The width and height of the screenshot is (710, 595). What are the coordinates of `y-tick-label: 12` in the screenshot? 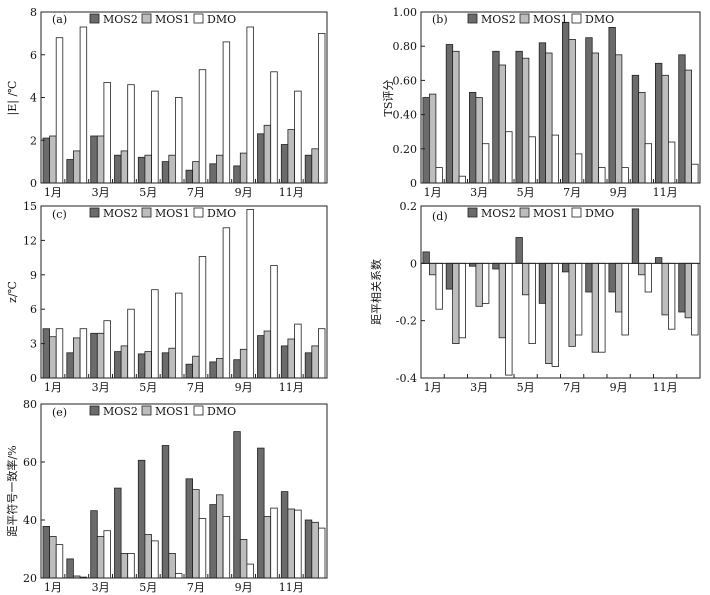 It's located at (30, 240).